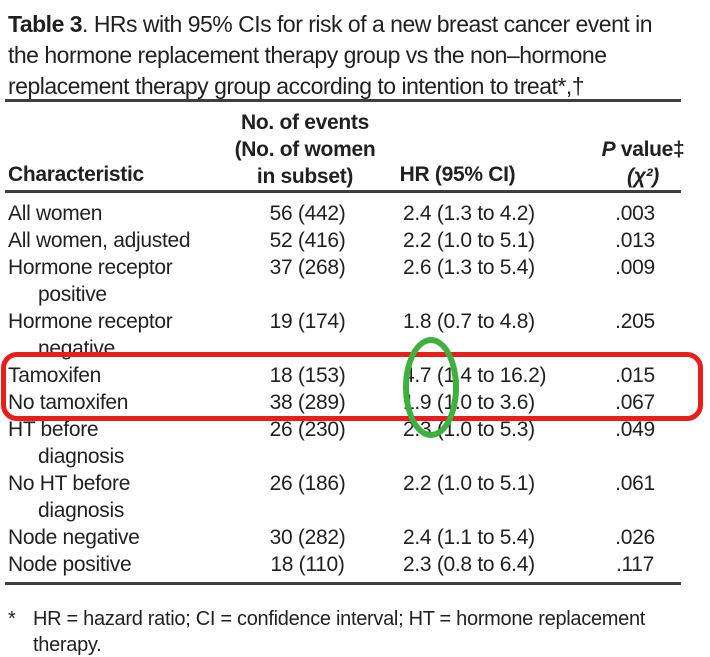  Describe the element at coordinates (307, 240) in the screenshot. I see `cell-events: 52 (416)` at that location.